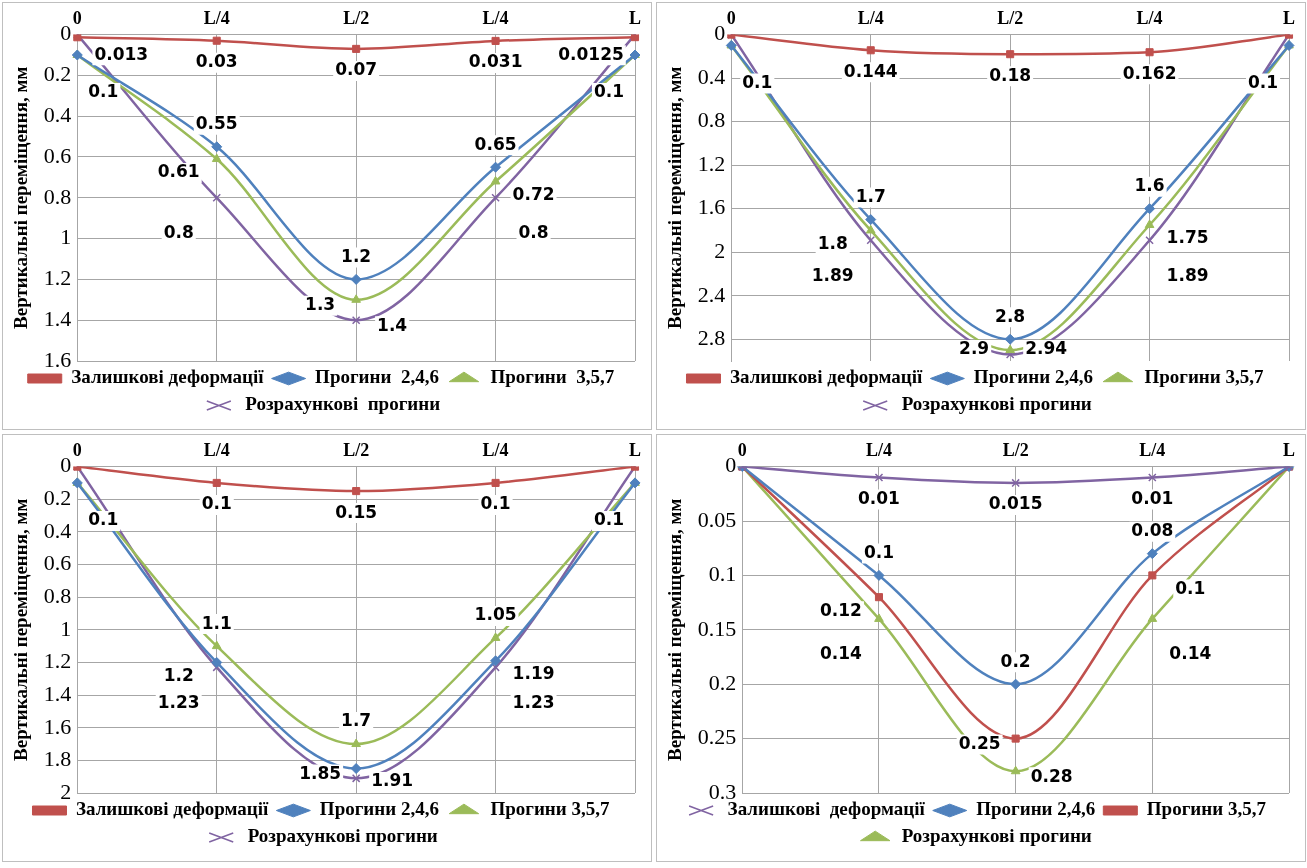  I want to click on data-label: 1.6, so click(1149, 185).